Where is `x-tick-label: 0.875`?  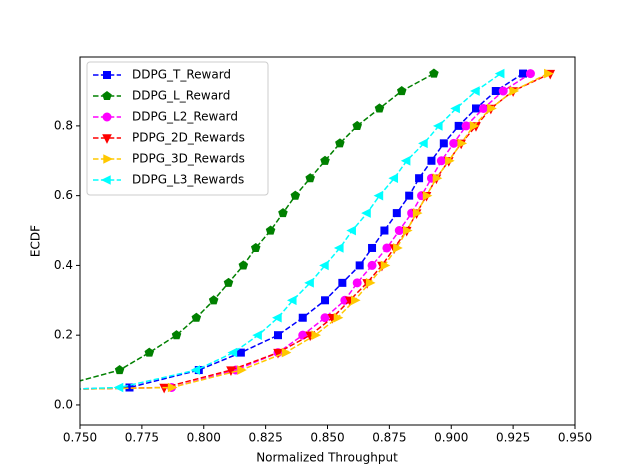
x-tick-label: 0.875 is located at coordinates (389, 438).